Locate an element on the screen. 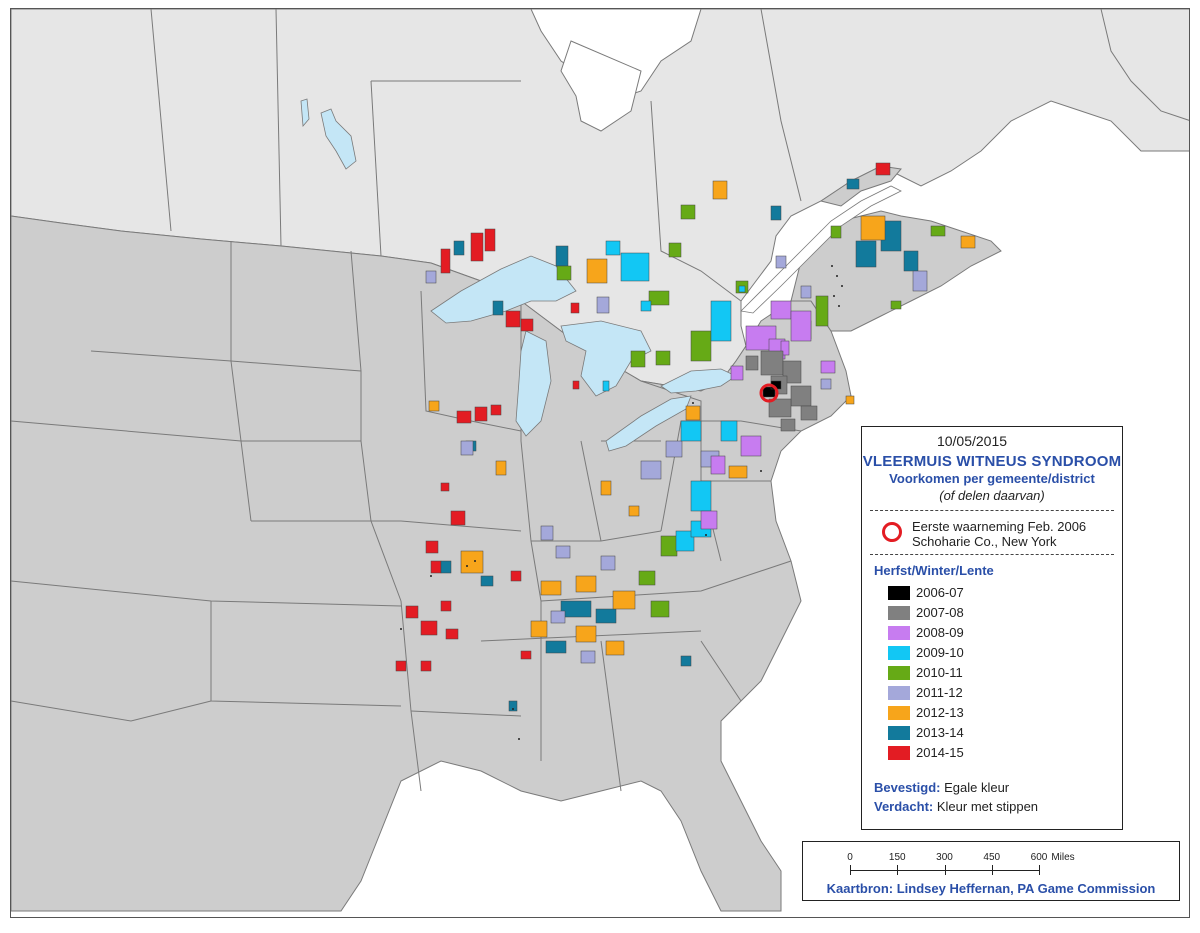  first-detection-line1: Eerste waarneming Feb. 2006 is located at coordinates (999, 526).